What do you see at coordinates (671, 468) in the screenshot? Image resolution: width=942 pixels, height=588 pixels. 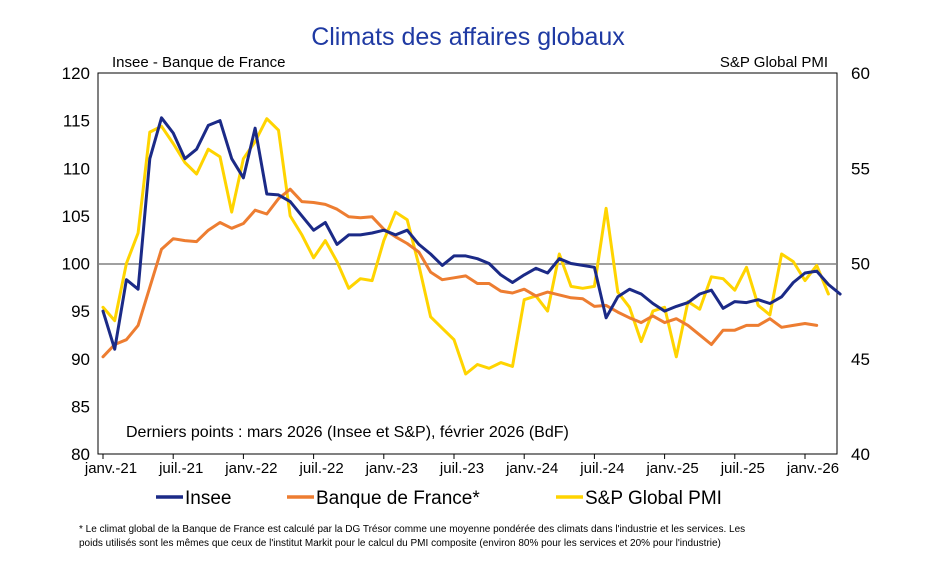 I see `x-tick-label: janv.-25` at bounding box center [671, 468].